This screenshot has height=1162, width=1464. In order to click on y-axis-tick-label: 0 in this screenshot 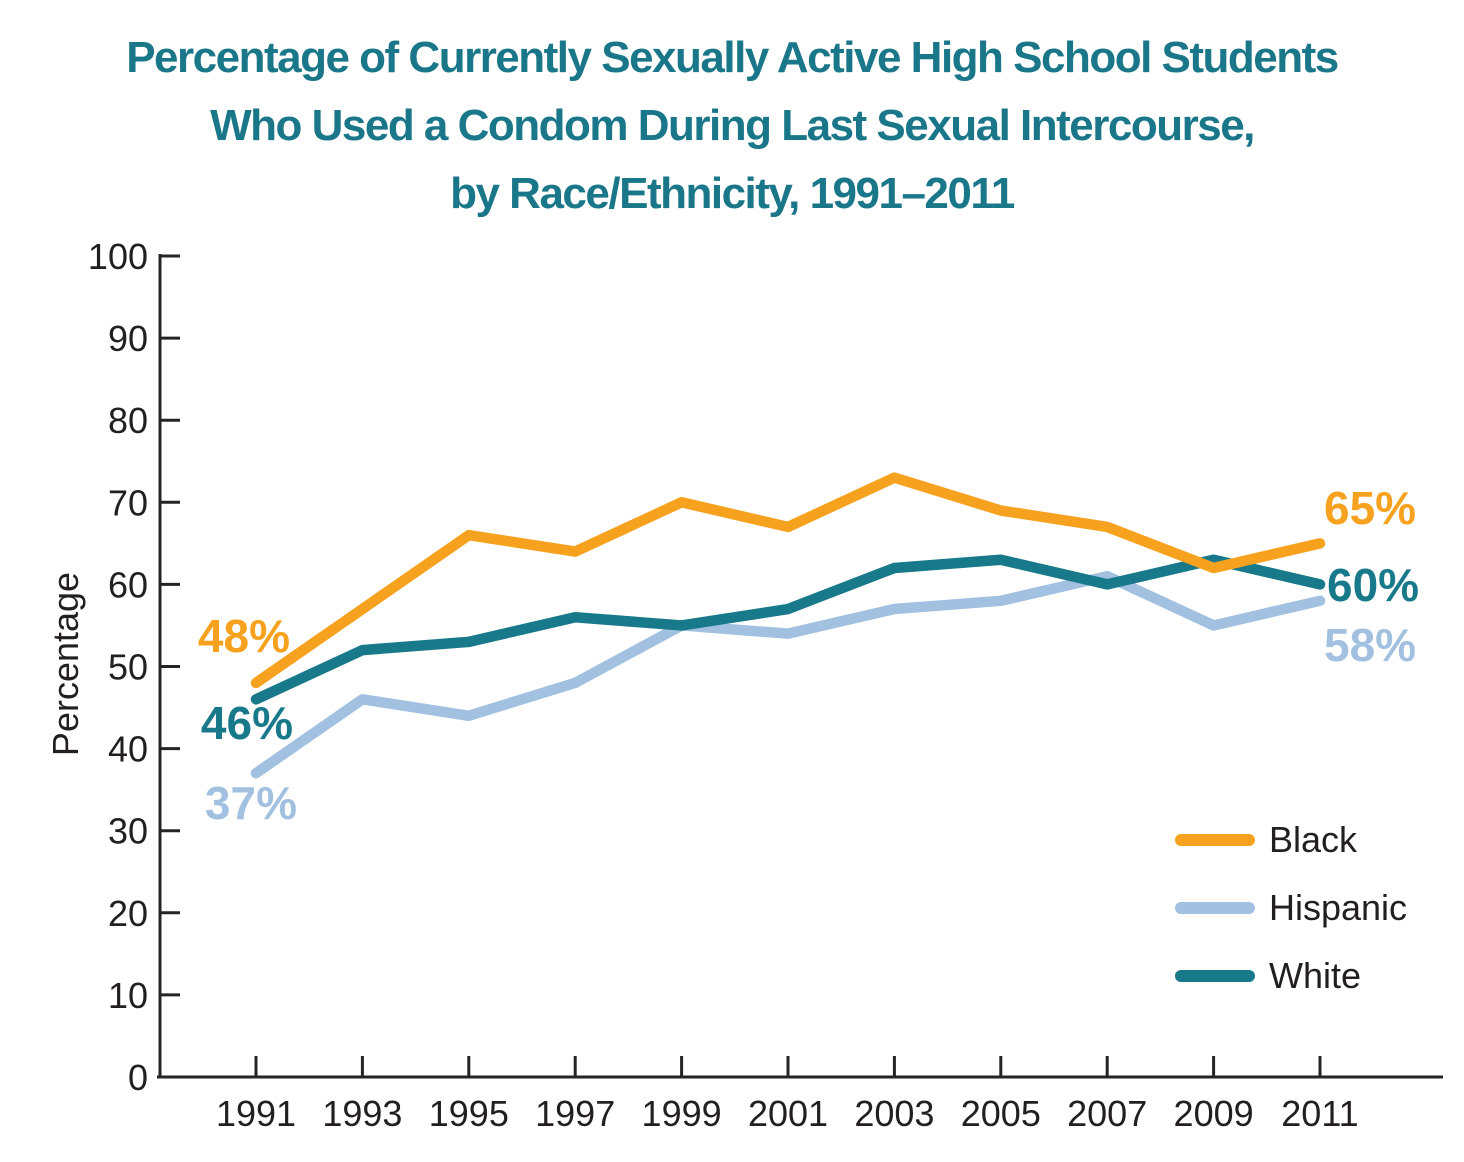, I will do `click(138, 1077)`.